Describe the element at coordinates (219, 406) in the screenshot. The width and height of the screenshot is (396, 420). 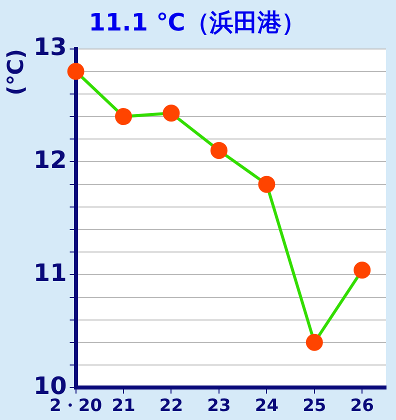
I see `x-tick-label: 23` at that location.